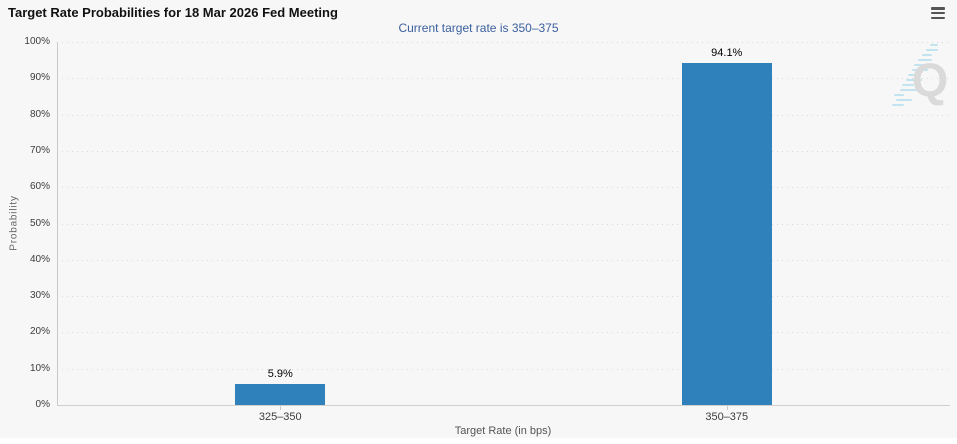  Describe the element at coordinates (57, 223) in the screenshot. I see `y-axis-line` at that location.